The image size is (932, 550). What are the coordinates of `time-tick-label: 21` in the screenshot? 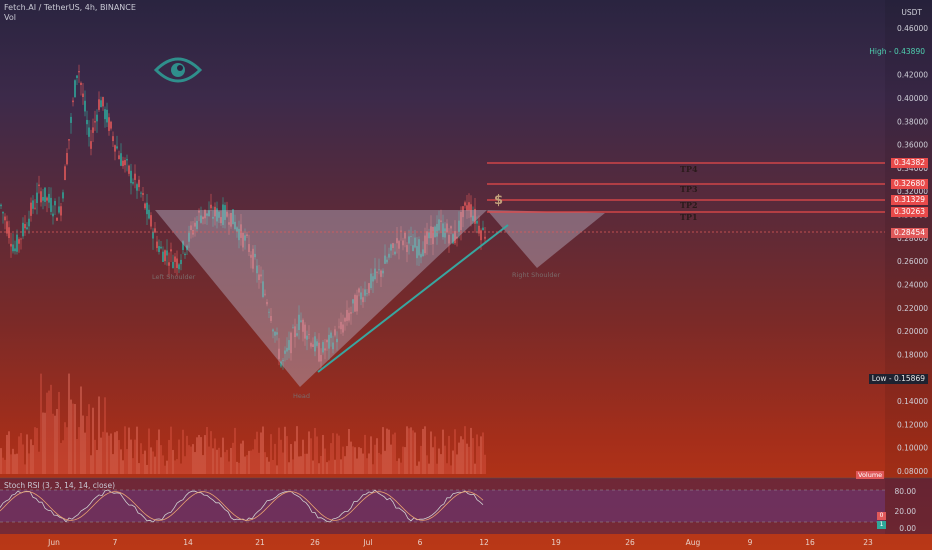 It's located at (260, 542).